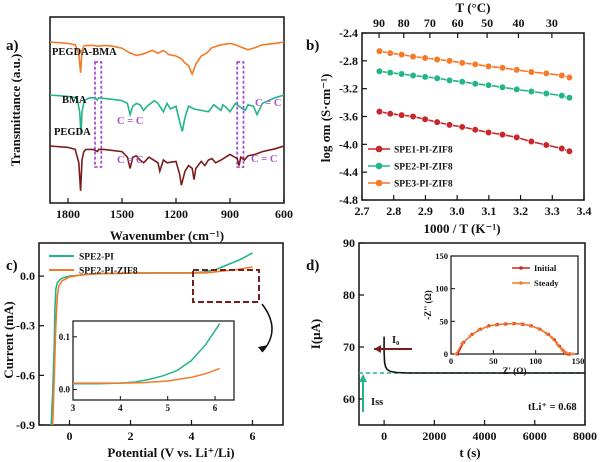 This screenshot has height=462, width=600. What do you see at coordinates (484, 355) in the screenshot?
I see `current-line` at bounding box center [484, 355].